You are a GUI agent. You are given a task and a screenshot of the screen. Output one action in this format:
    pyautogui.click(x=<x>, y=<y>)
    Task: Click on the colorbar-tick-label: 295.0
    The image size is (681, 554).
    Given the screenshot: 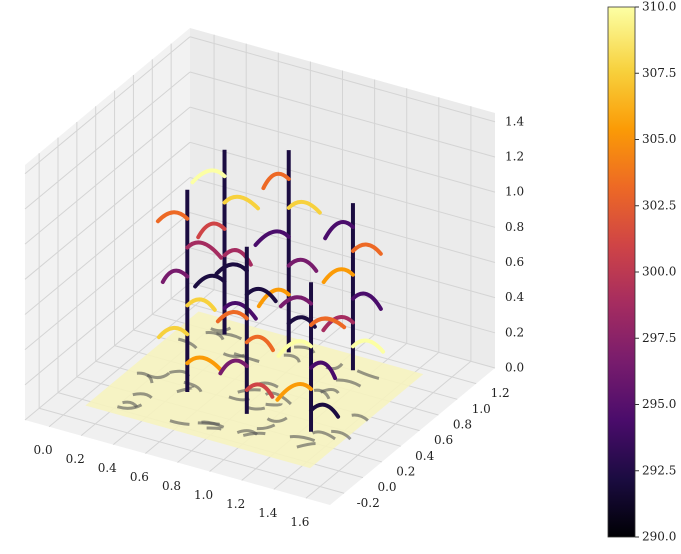 What is the action you would take?
    pyautogui.click(x=659, y=404)
    